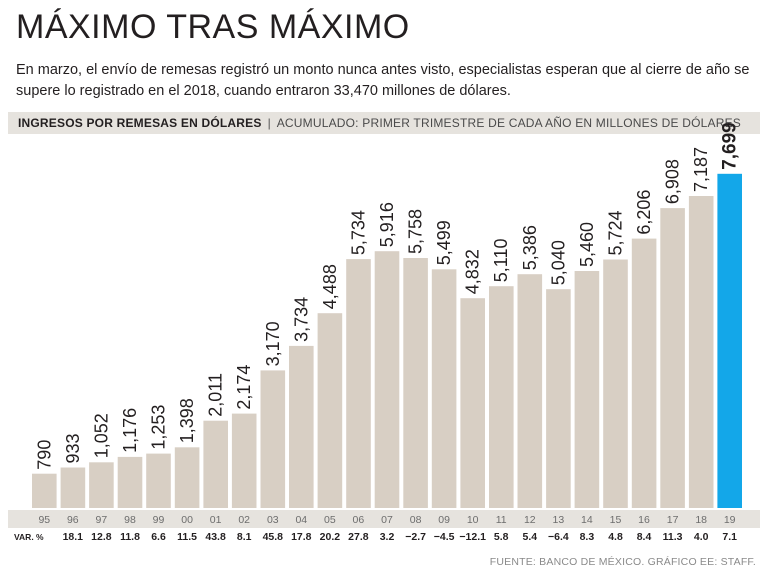  Describe the element at coordinates (529, 537) in the screenshot. I see `var-pct-12: 5.4` at that location.